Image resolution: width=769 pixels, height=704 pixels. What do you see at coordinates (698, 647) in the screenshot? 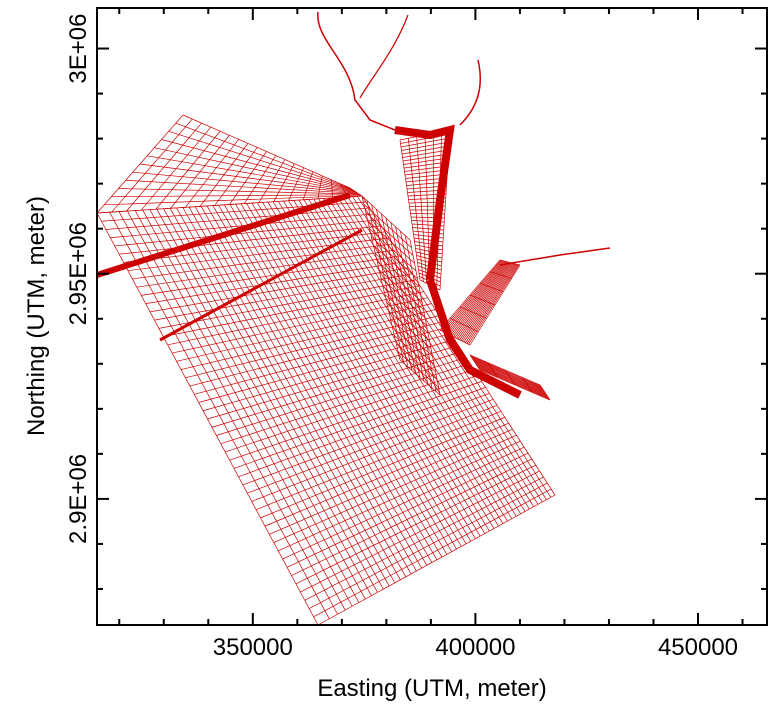
I see `x-tick-label: 450000` at bounding box center [698, 647].